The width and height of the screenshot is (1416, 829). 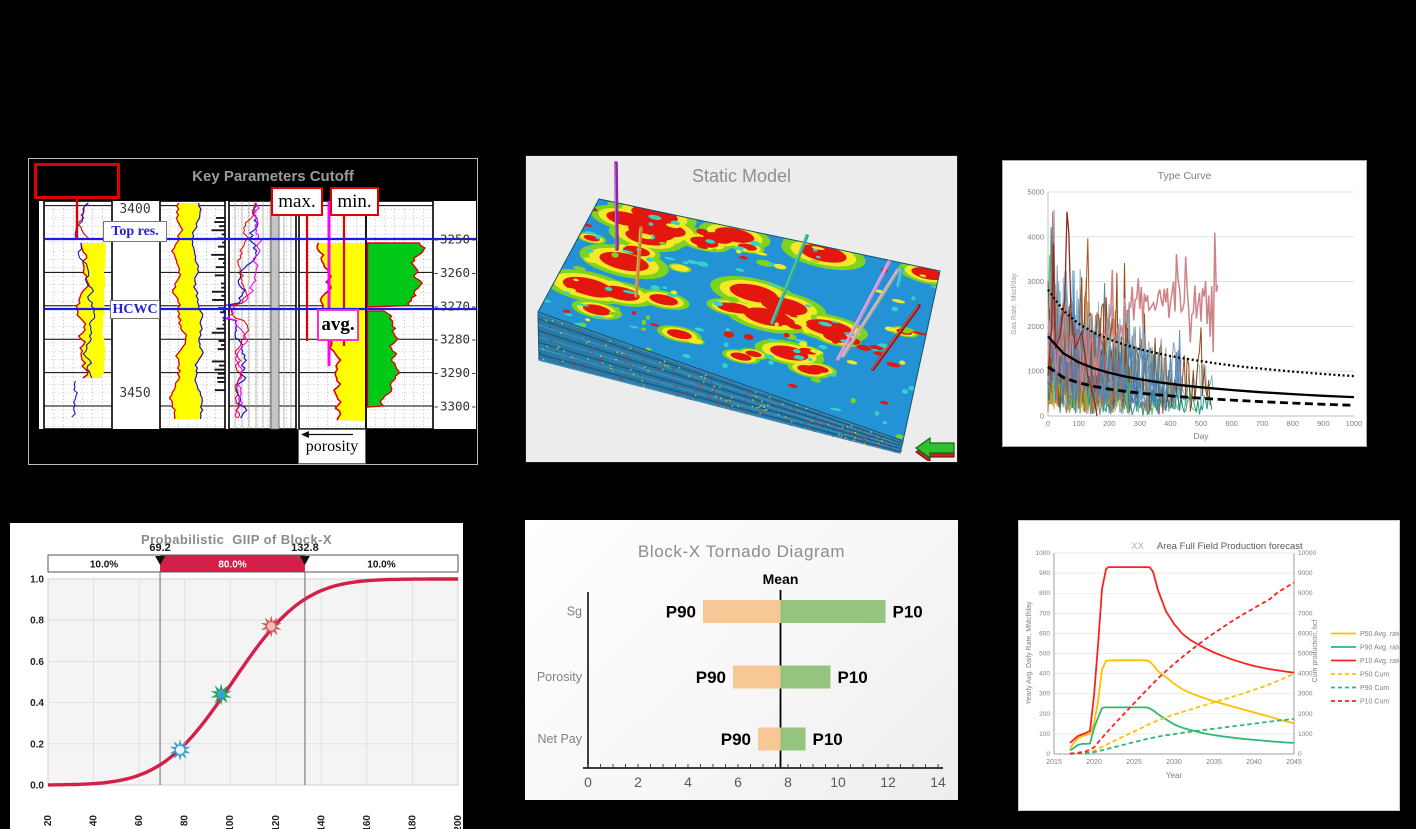 What do you see at coordinates (276, 822) in the screenshot?
I see `svg-text: 120` at bounding box center [276, 822].